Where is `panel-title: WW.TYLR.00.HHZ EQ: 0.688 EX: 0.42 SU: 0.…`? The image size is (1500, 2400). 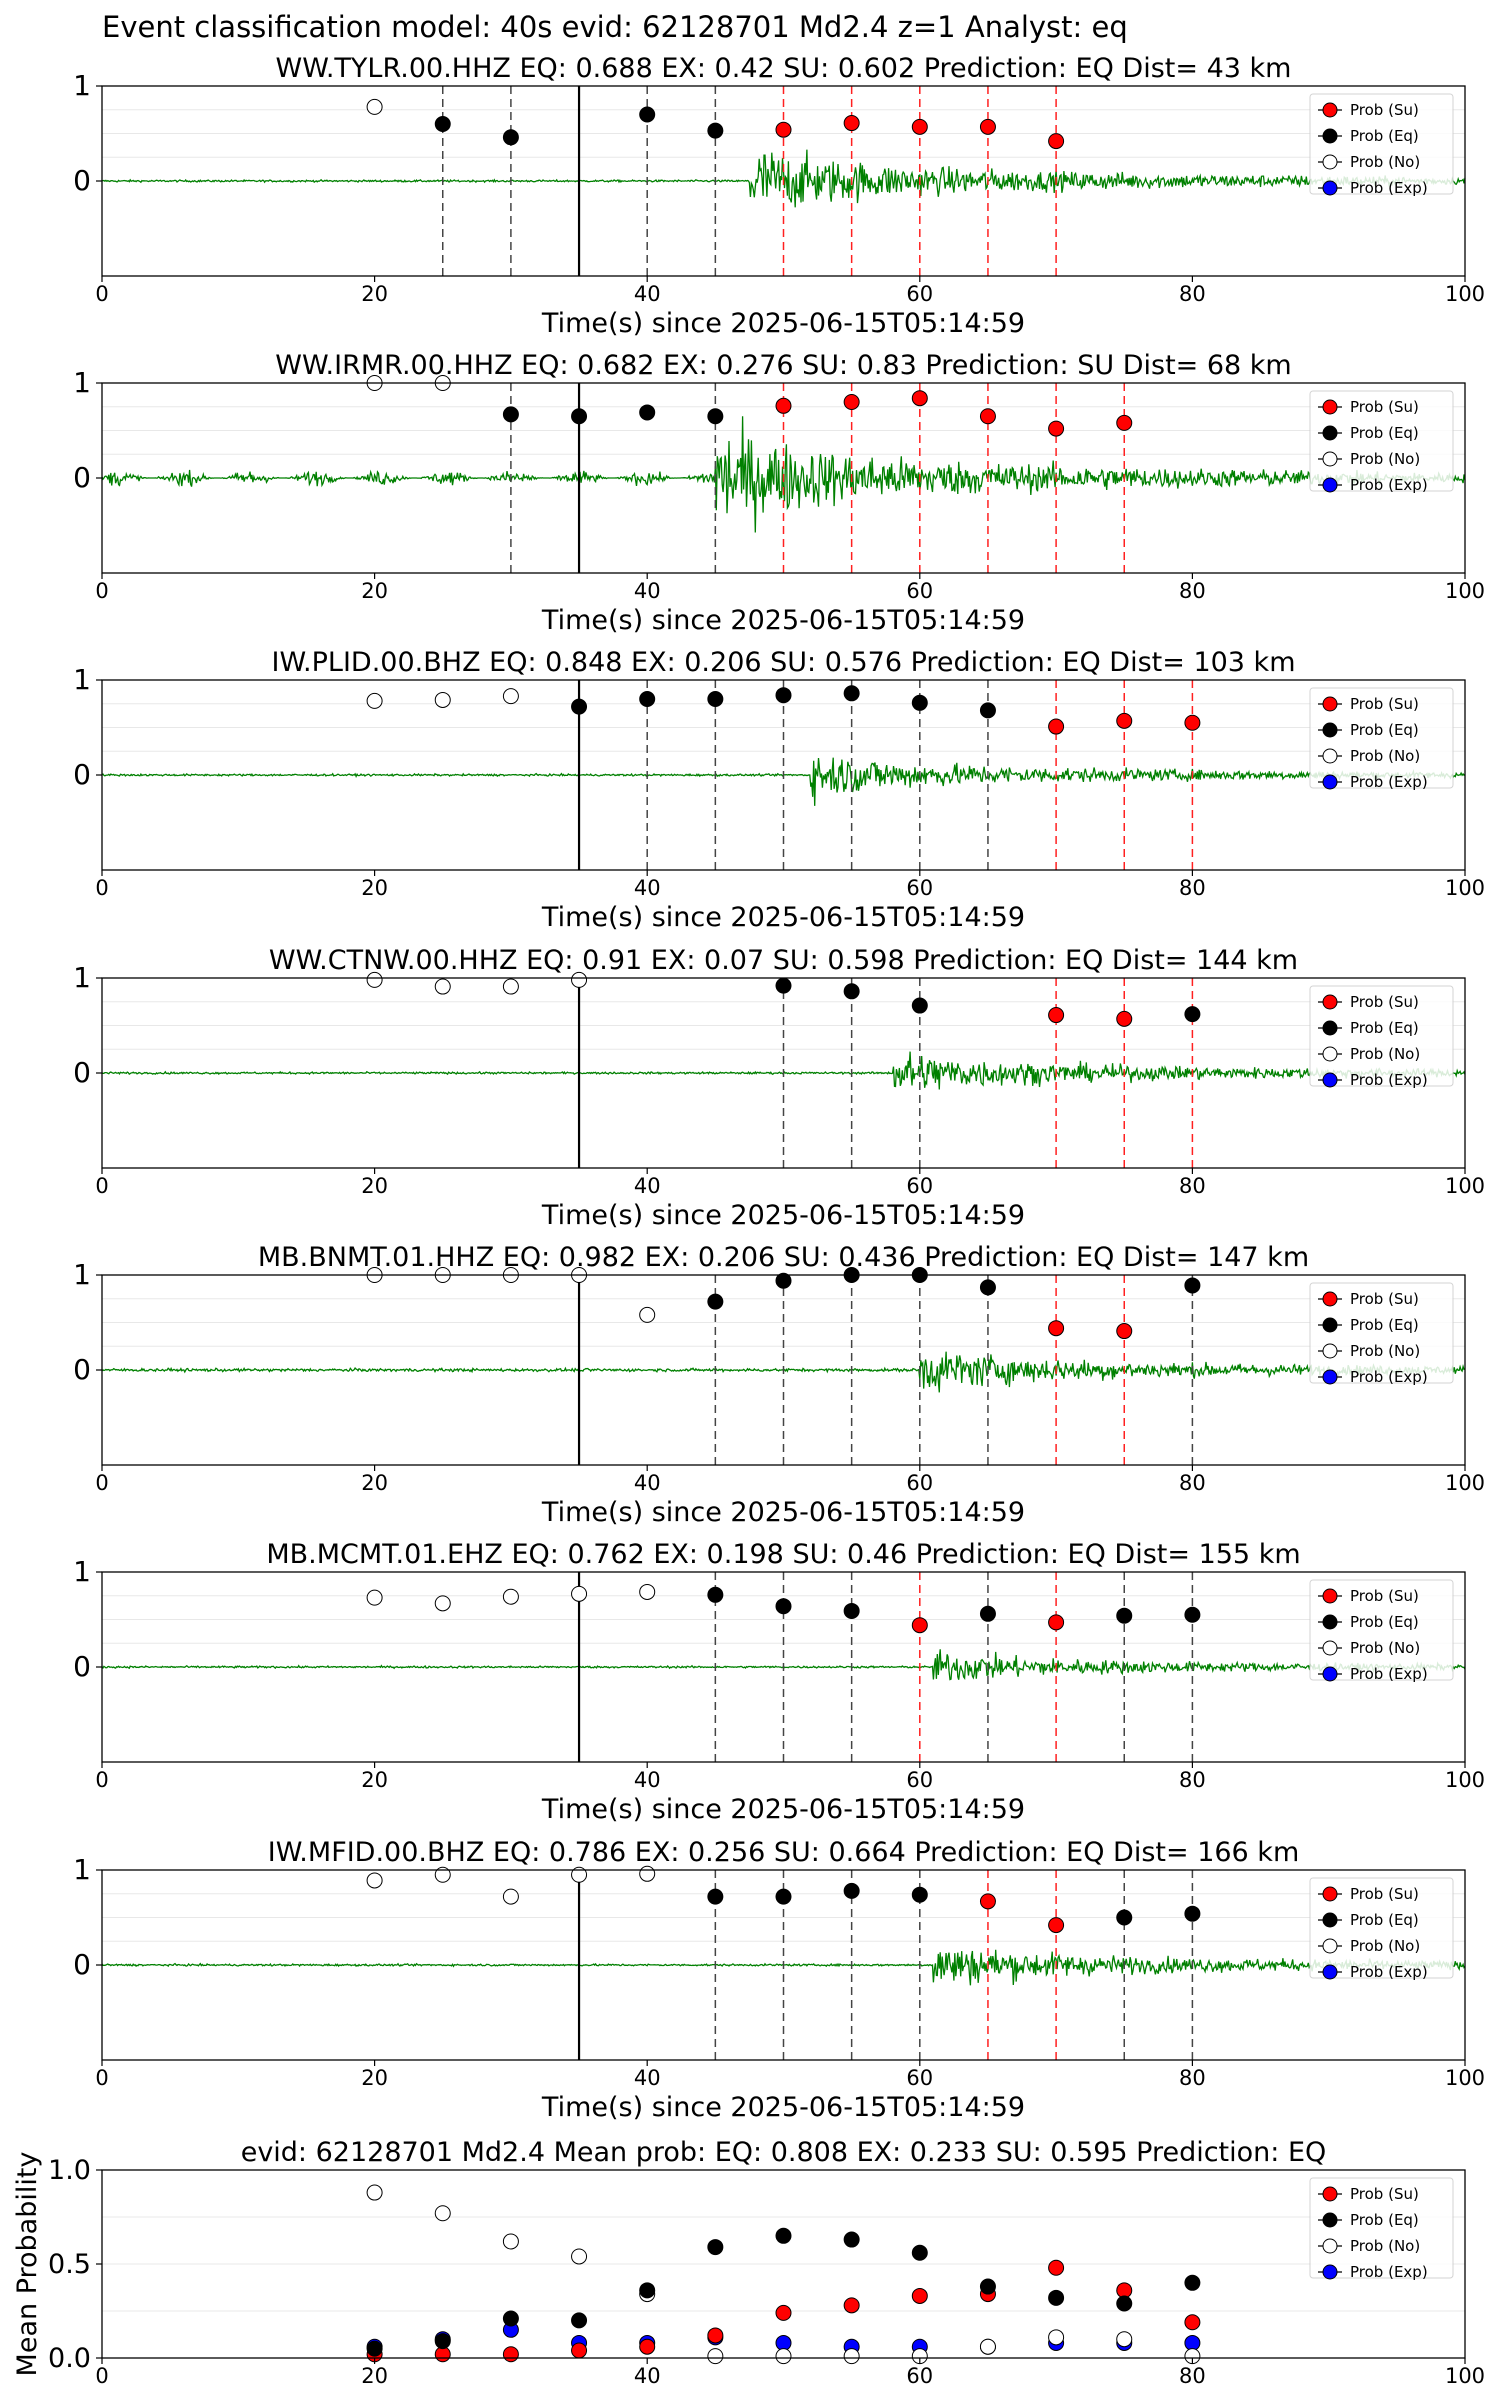
panel-title: WW.TYLR.00.HHZ EQ: 0.688 EX: 0.42 SU: 0.… is located at coordinates (784, 68).